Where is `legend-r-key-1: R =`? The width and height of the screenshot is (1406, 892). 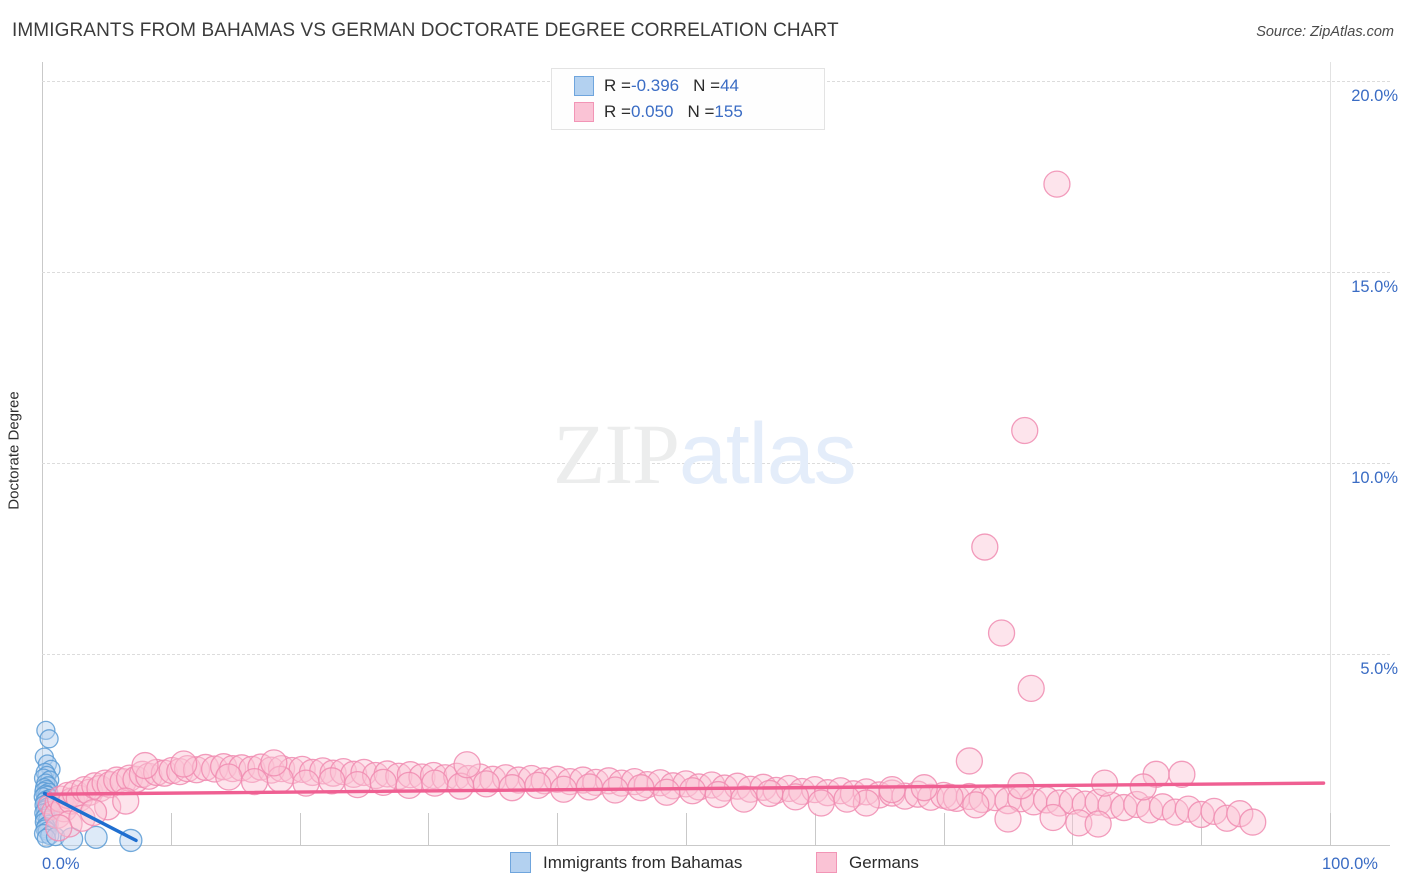 legend-r-key-1: R = is located at coordinates (617, 85).